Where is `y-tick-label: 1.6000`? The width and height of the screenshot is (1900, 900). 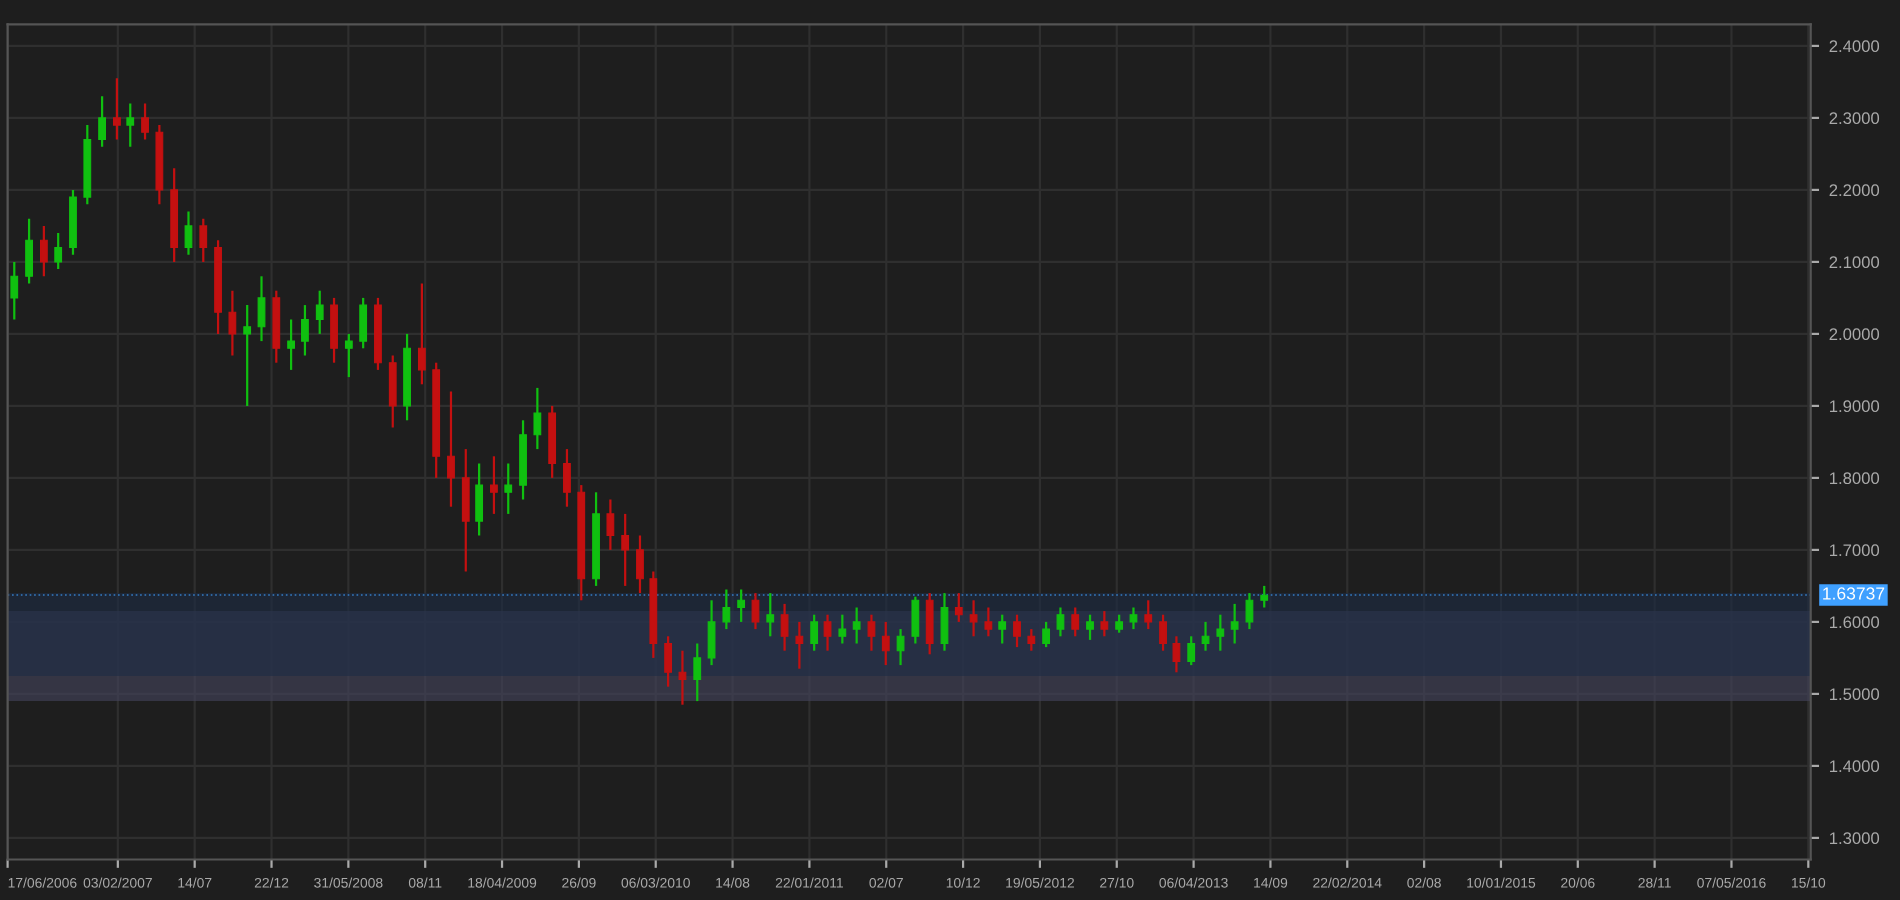
y-tick-label: 1.6000 is located at coordinates (1855, 622).